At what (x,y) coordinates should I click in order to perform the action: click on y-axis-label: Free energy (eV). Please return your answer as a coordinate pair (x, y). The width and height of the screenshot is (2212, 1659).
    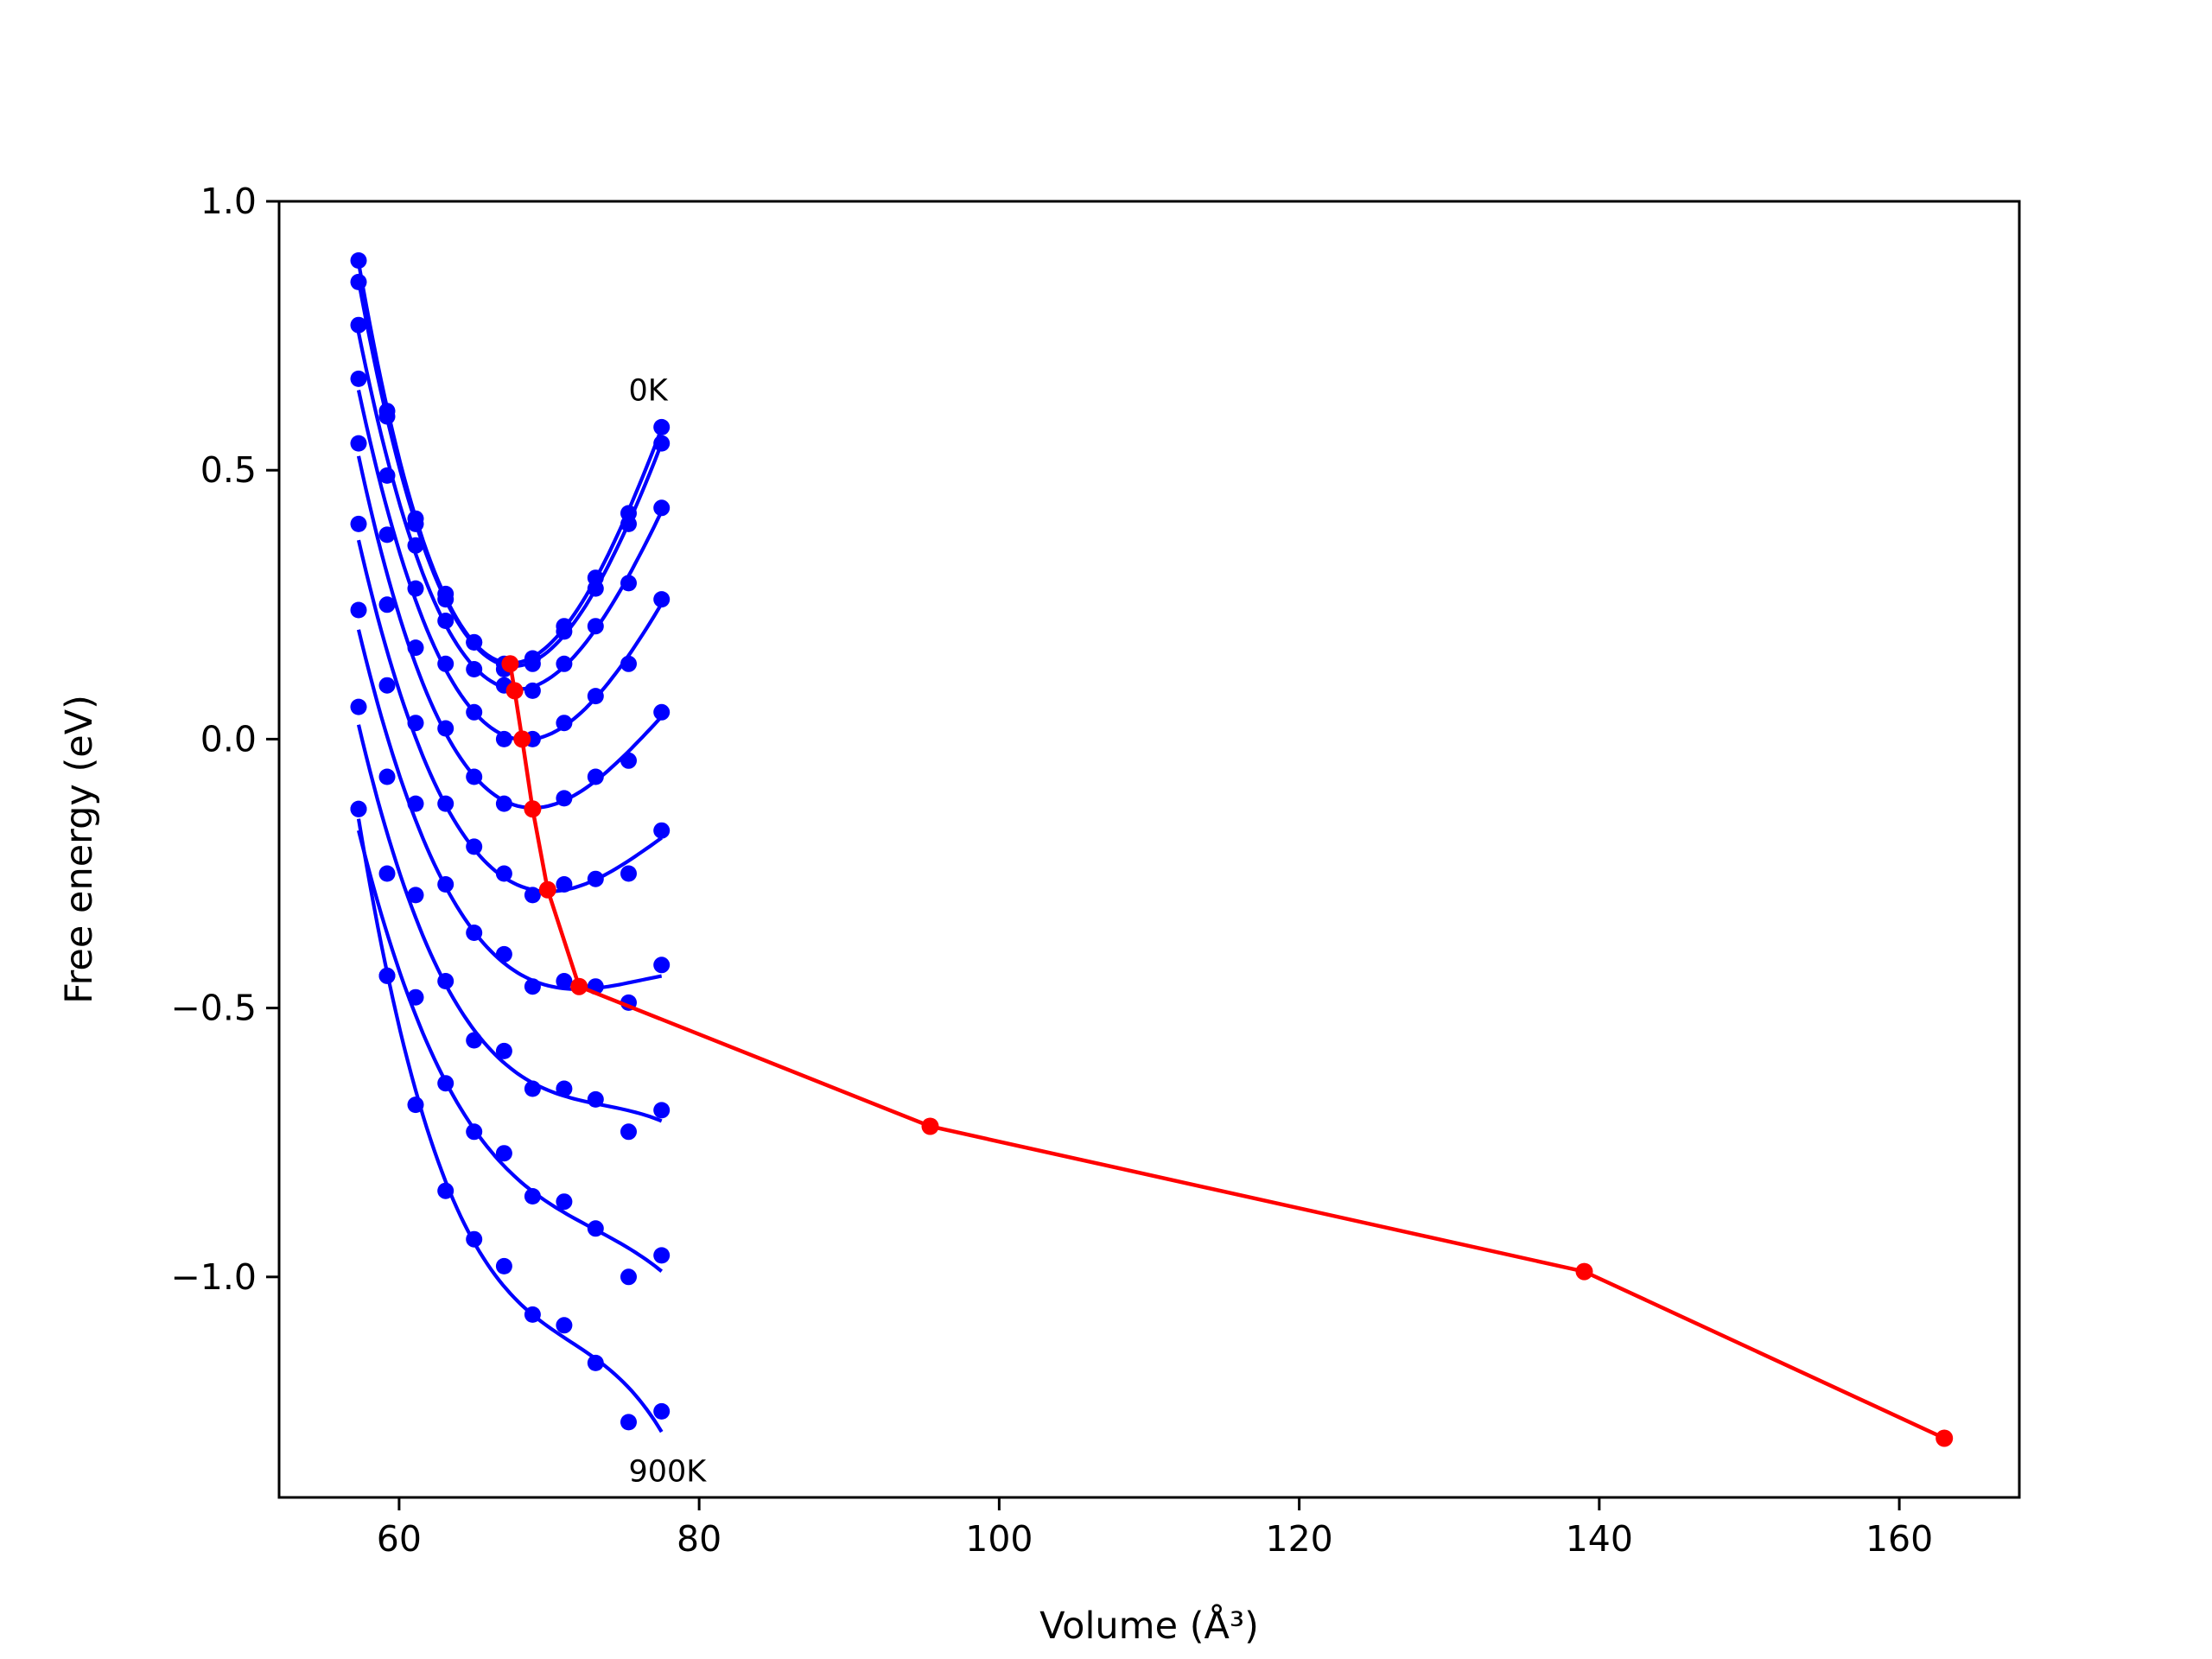
    Looking at the image, I should click on (79, 849).